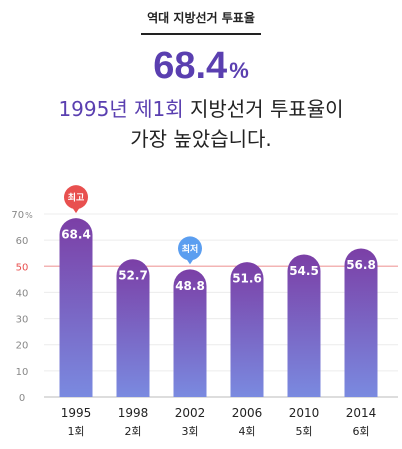 This screenshot has height=449, width=402. I want to click on y-tick-label: 30, so click(22, 320).